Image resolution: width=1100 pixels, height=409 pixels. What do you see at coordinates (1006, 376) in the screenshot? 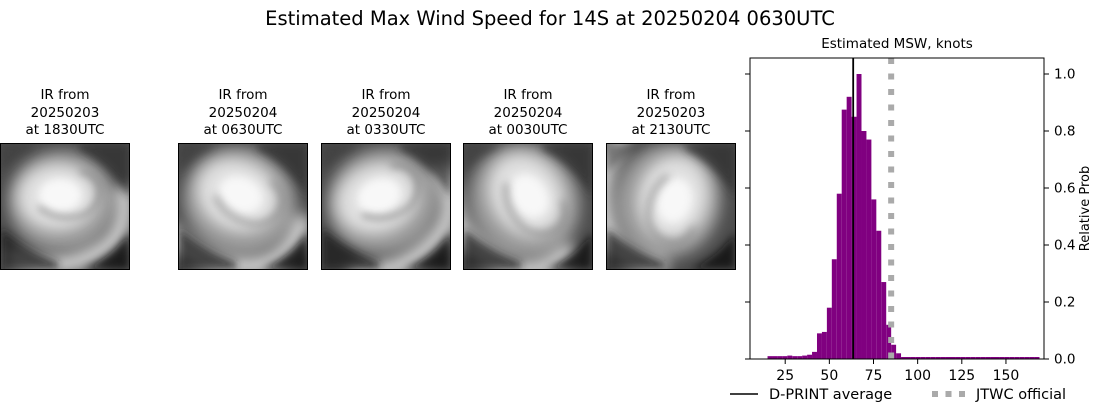
I see `svg-text: 150` at bounding box center [1006, 376].